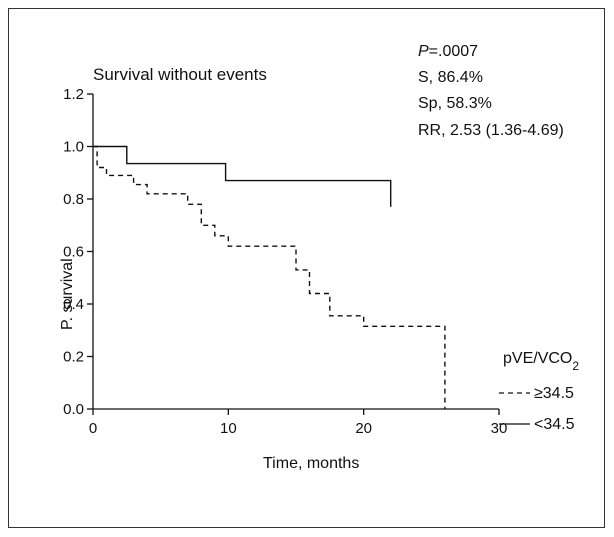  I want to click on legend-label-low: <34.5, so click(554, 424).